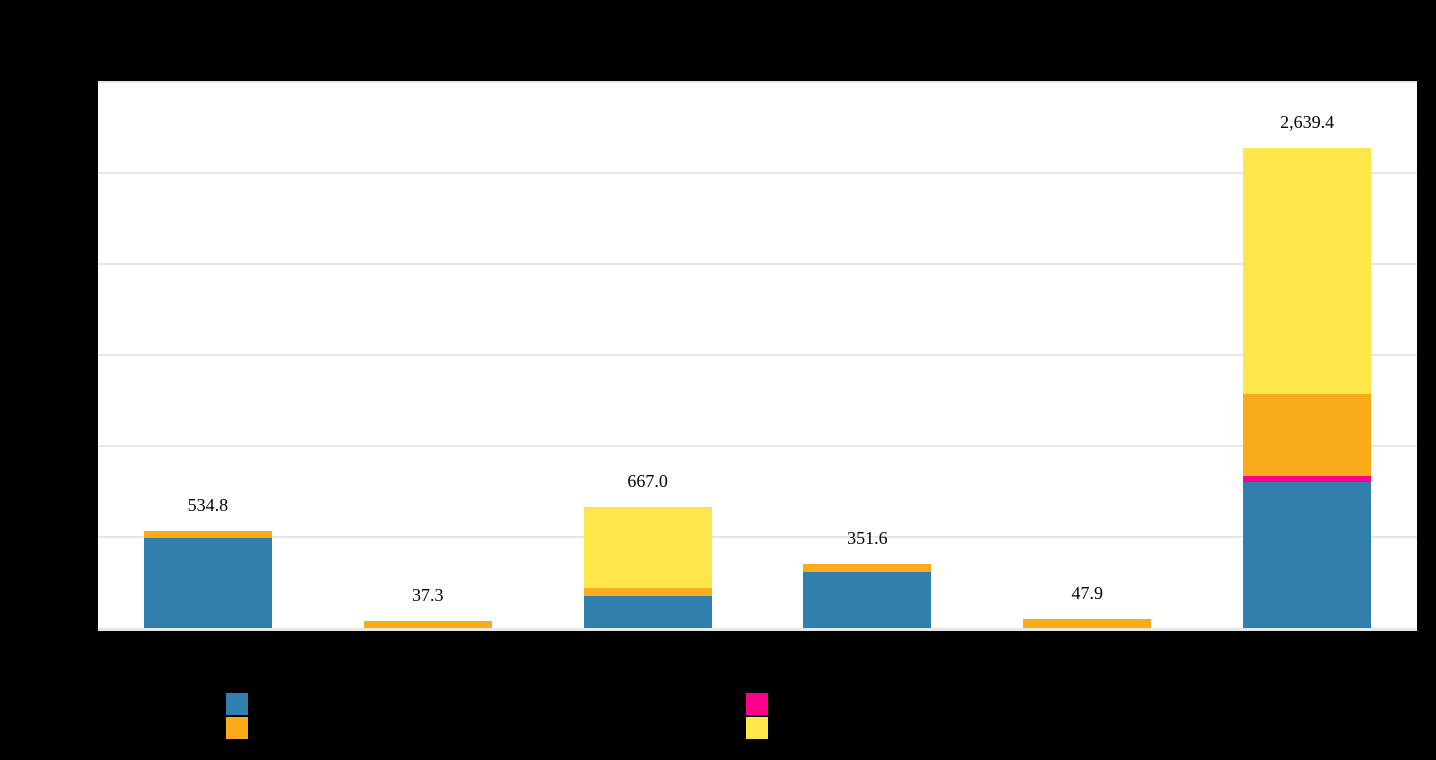 The width and height of the screenshot is (1436, 760). What do you see at coordinates (757, 629) in the screenshot?
I see `x-axis-baseline` at bounding box center [757, 629].